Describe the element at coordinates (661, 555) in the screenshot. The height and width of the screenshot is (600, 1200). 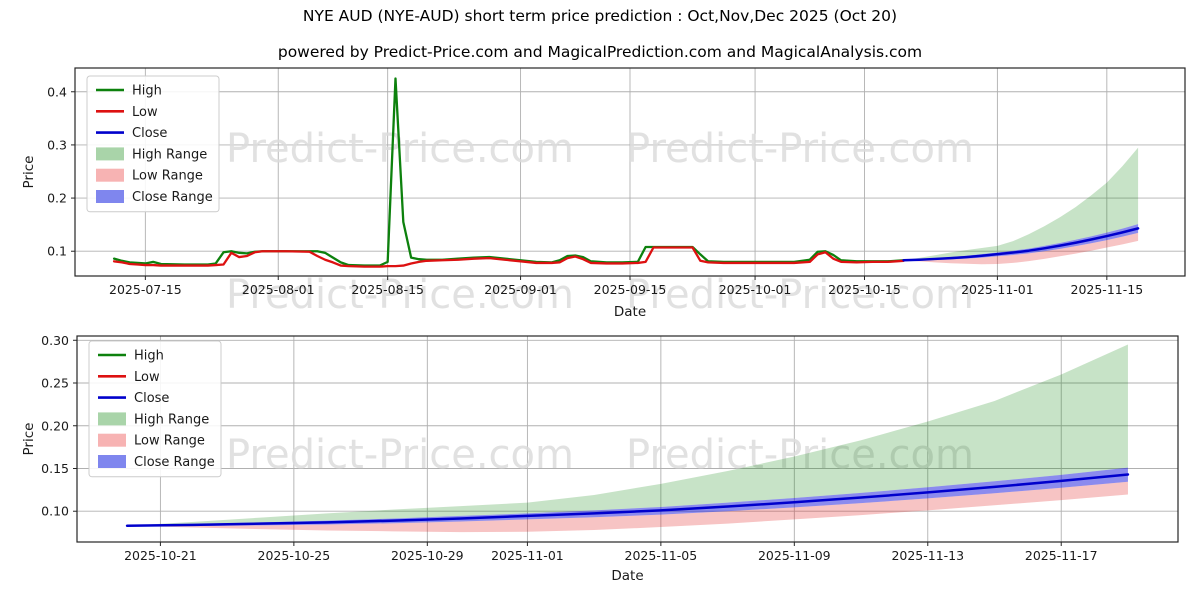
I see `x-tick-label: 2025-11-05` at that location.